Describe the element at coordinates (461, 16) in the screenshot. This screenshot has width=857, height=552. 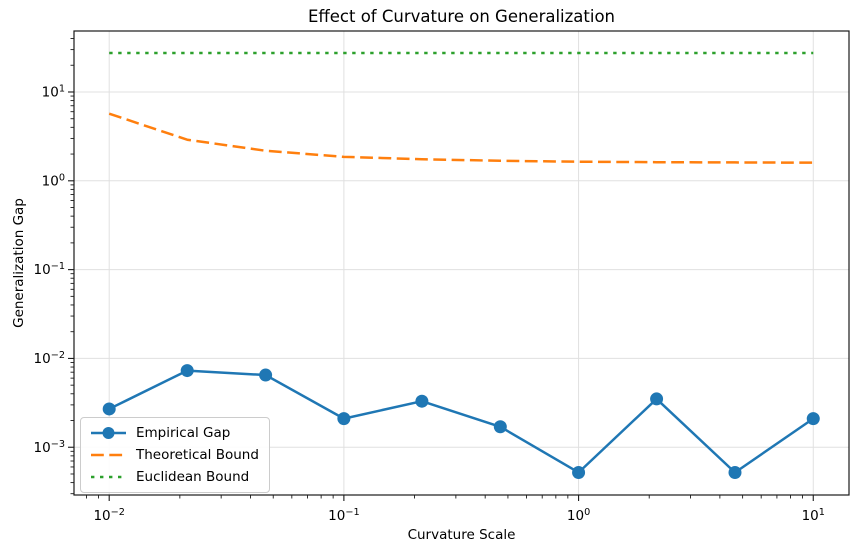
I see `chart-title: Effect of Curvature on Generalization` at that location.